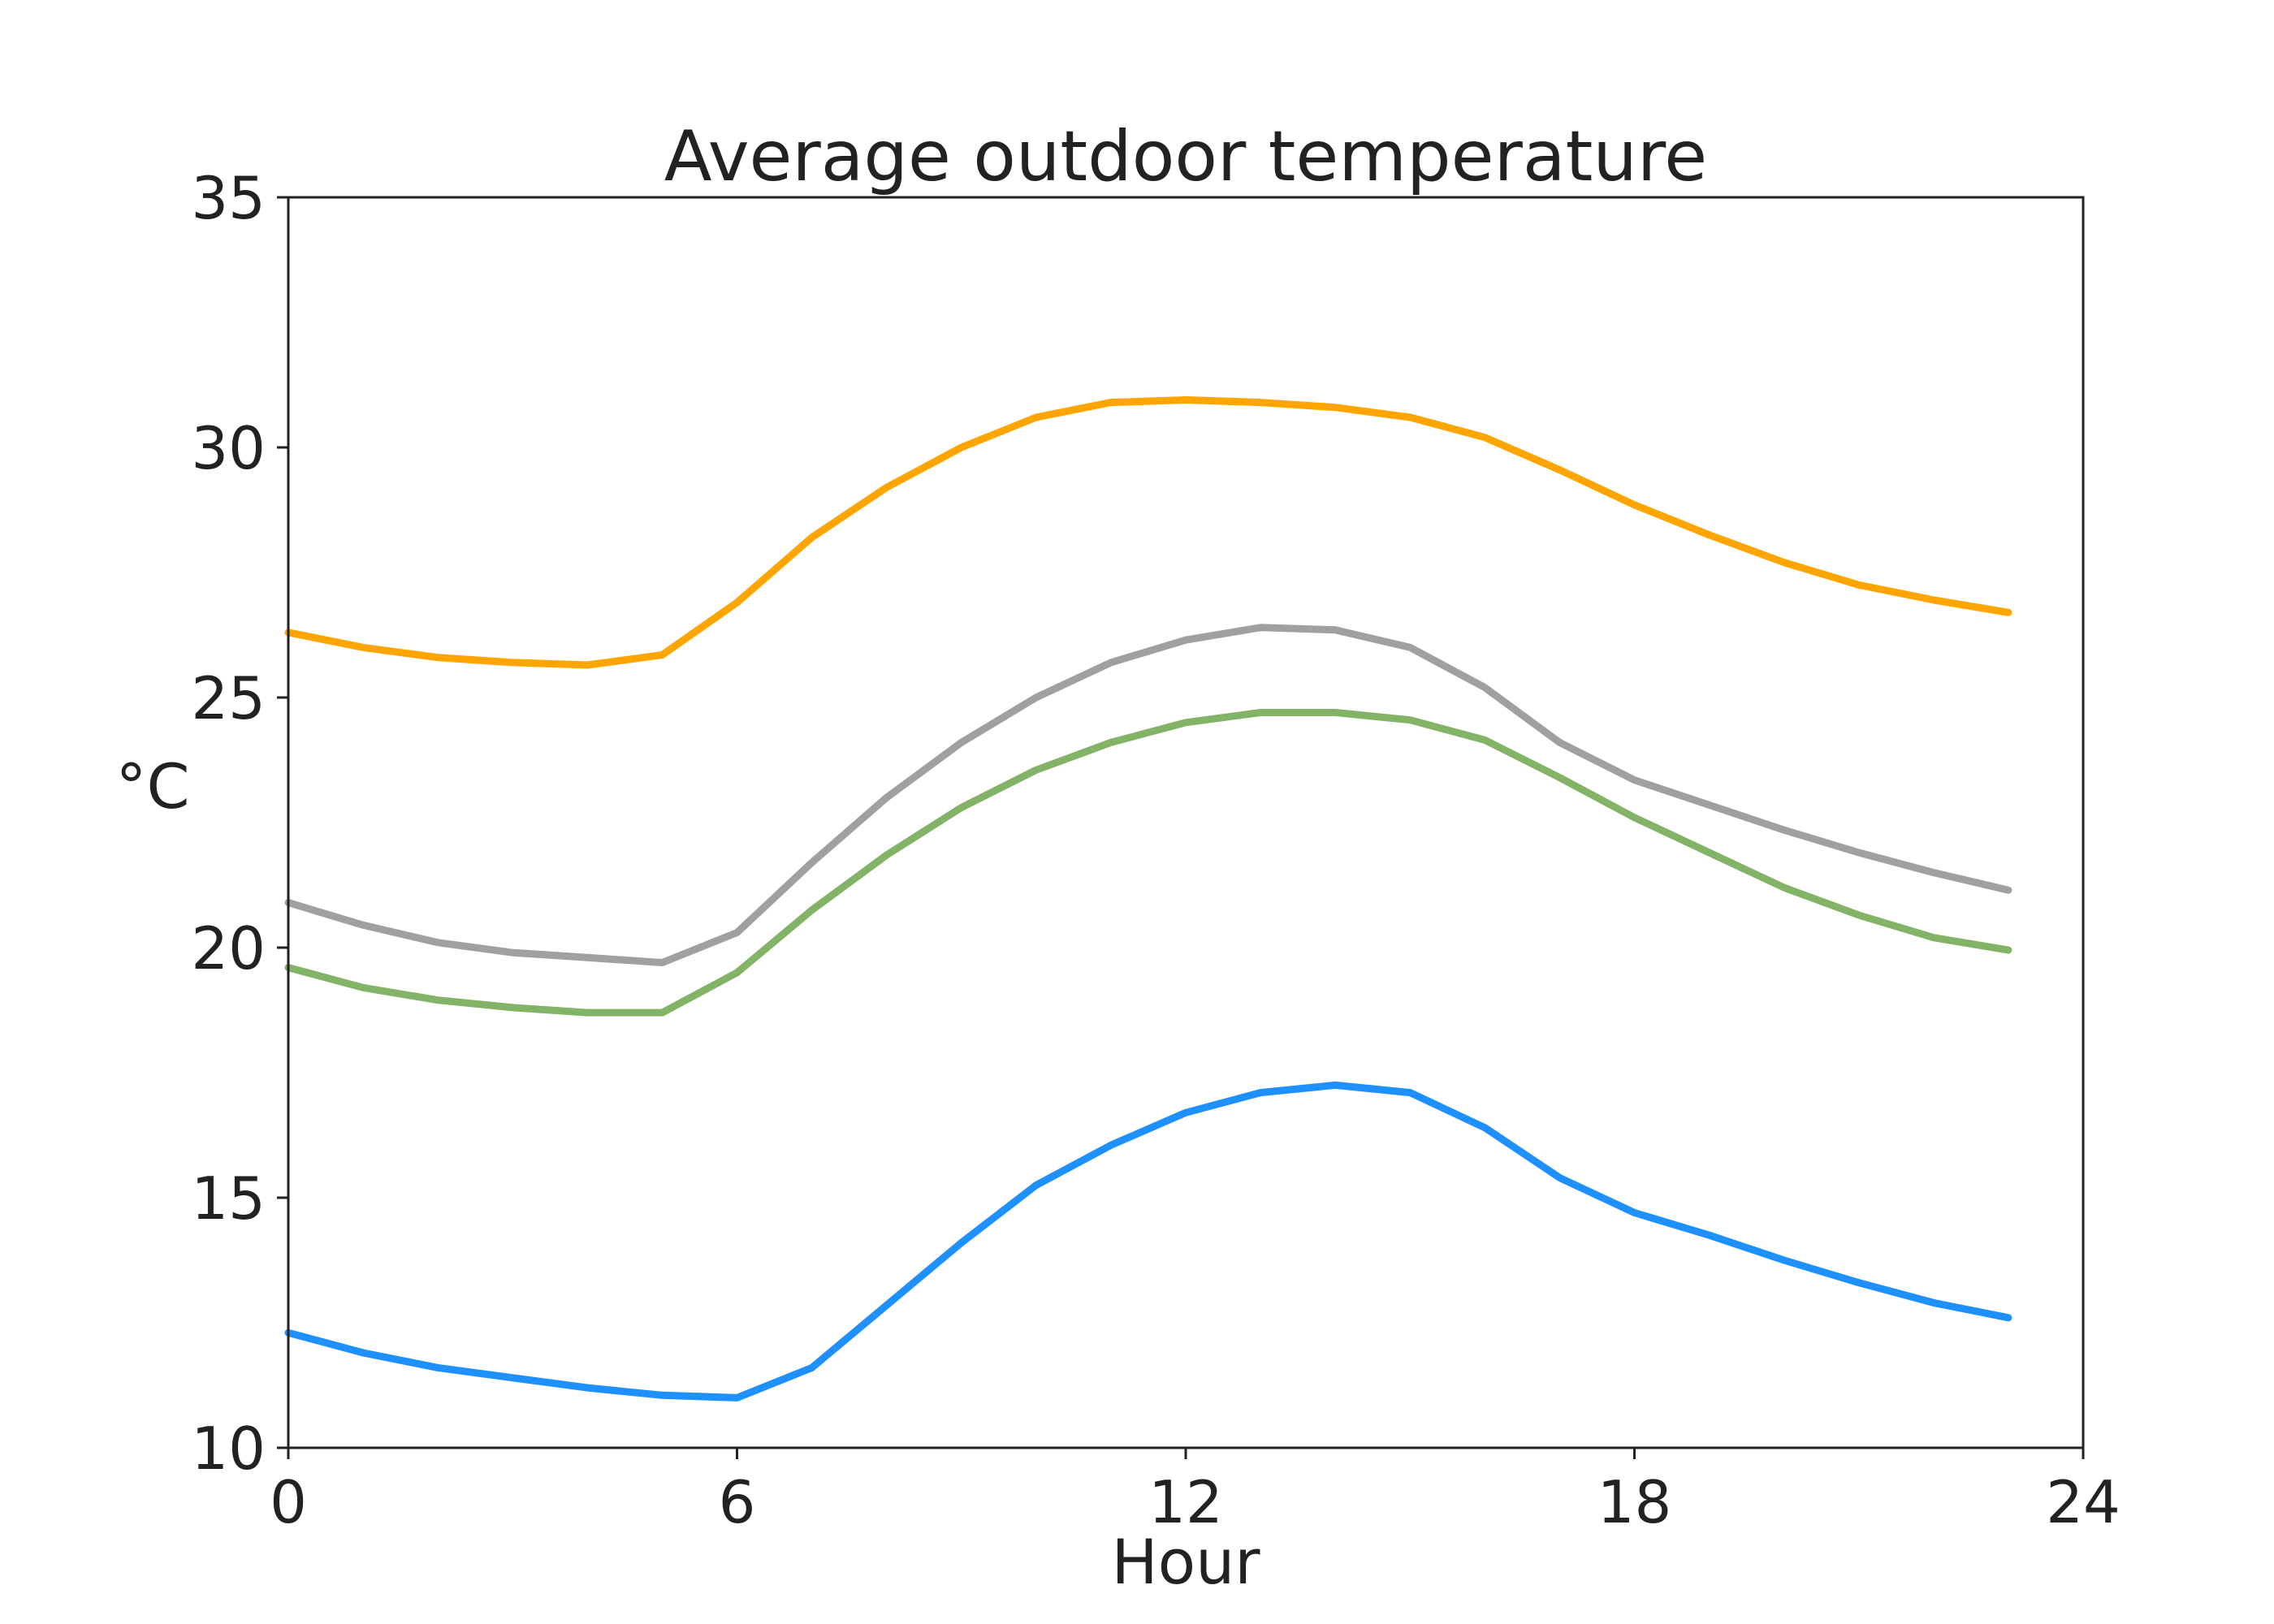  I want to click on y-tick-label: 10, so click(229, 1449).